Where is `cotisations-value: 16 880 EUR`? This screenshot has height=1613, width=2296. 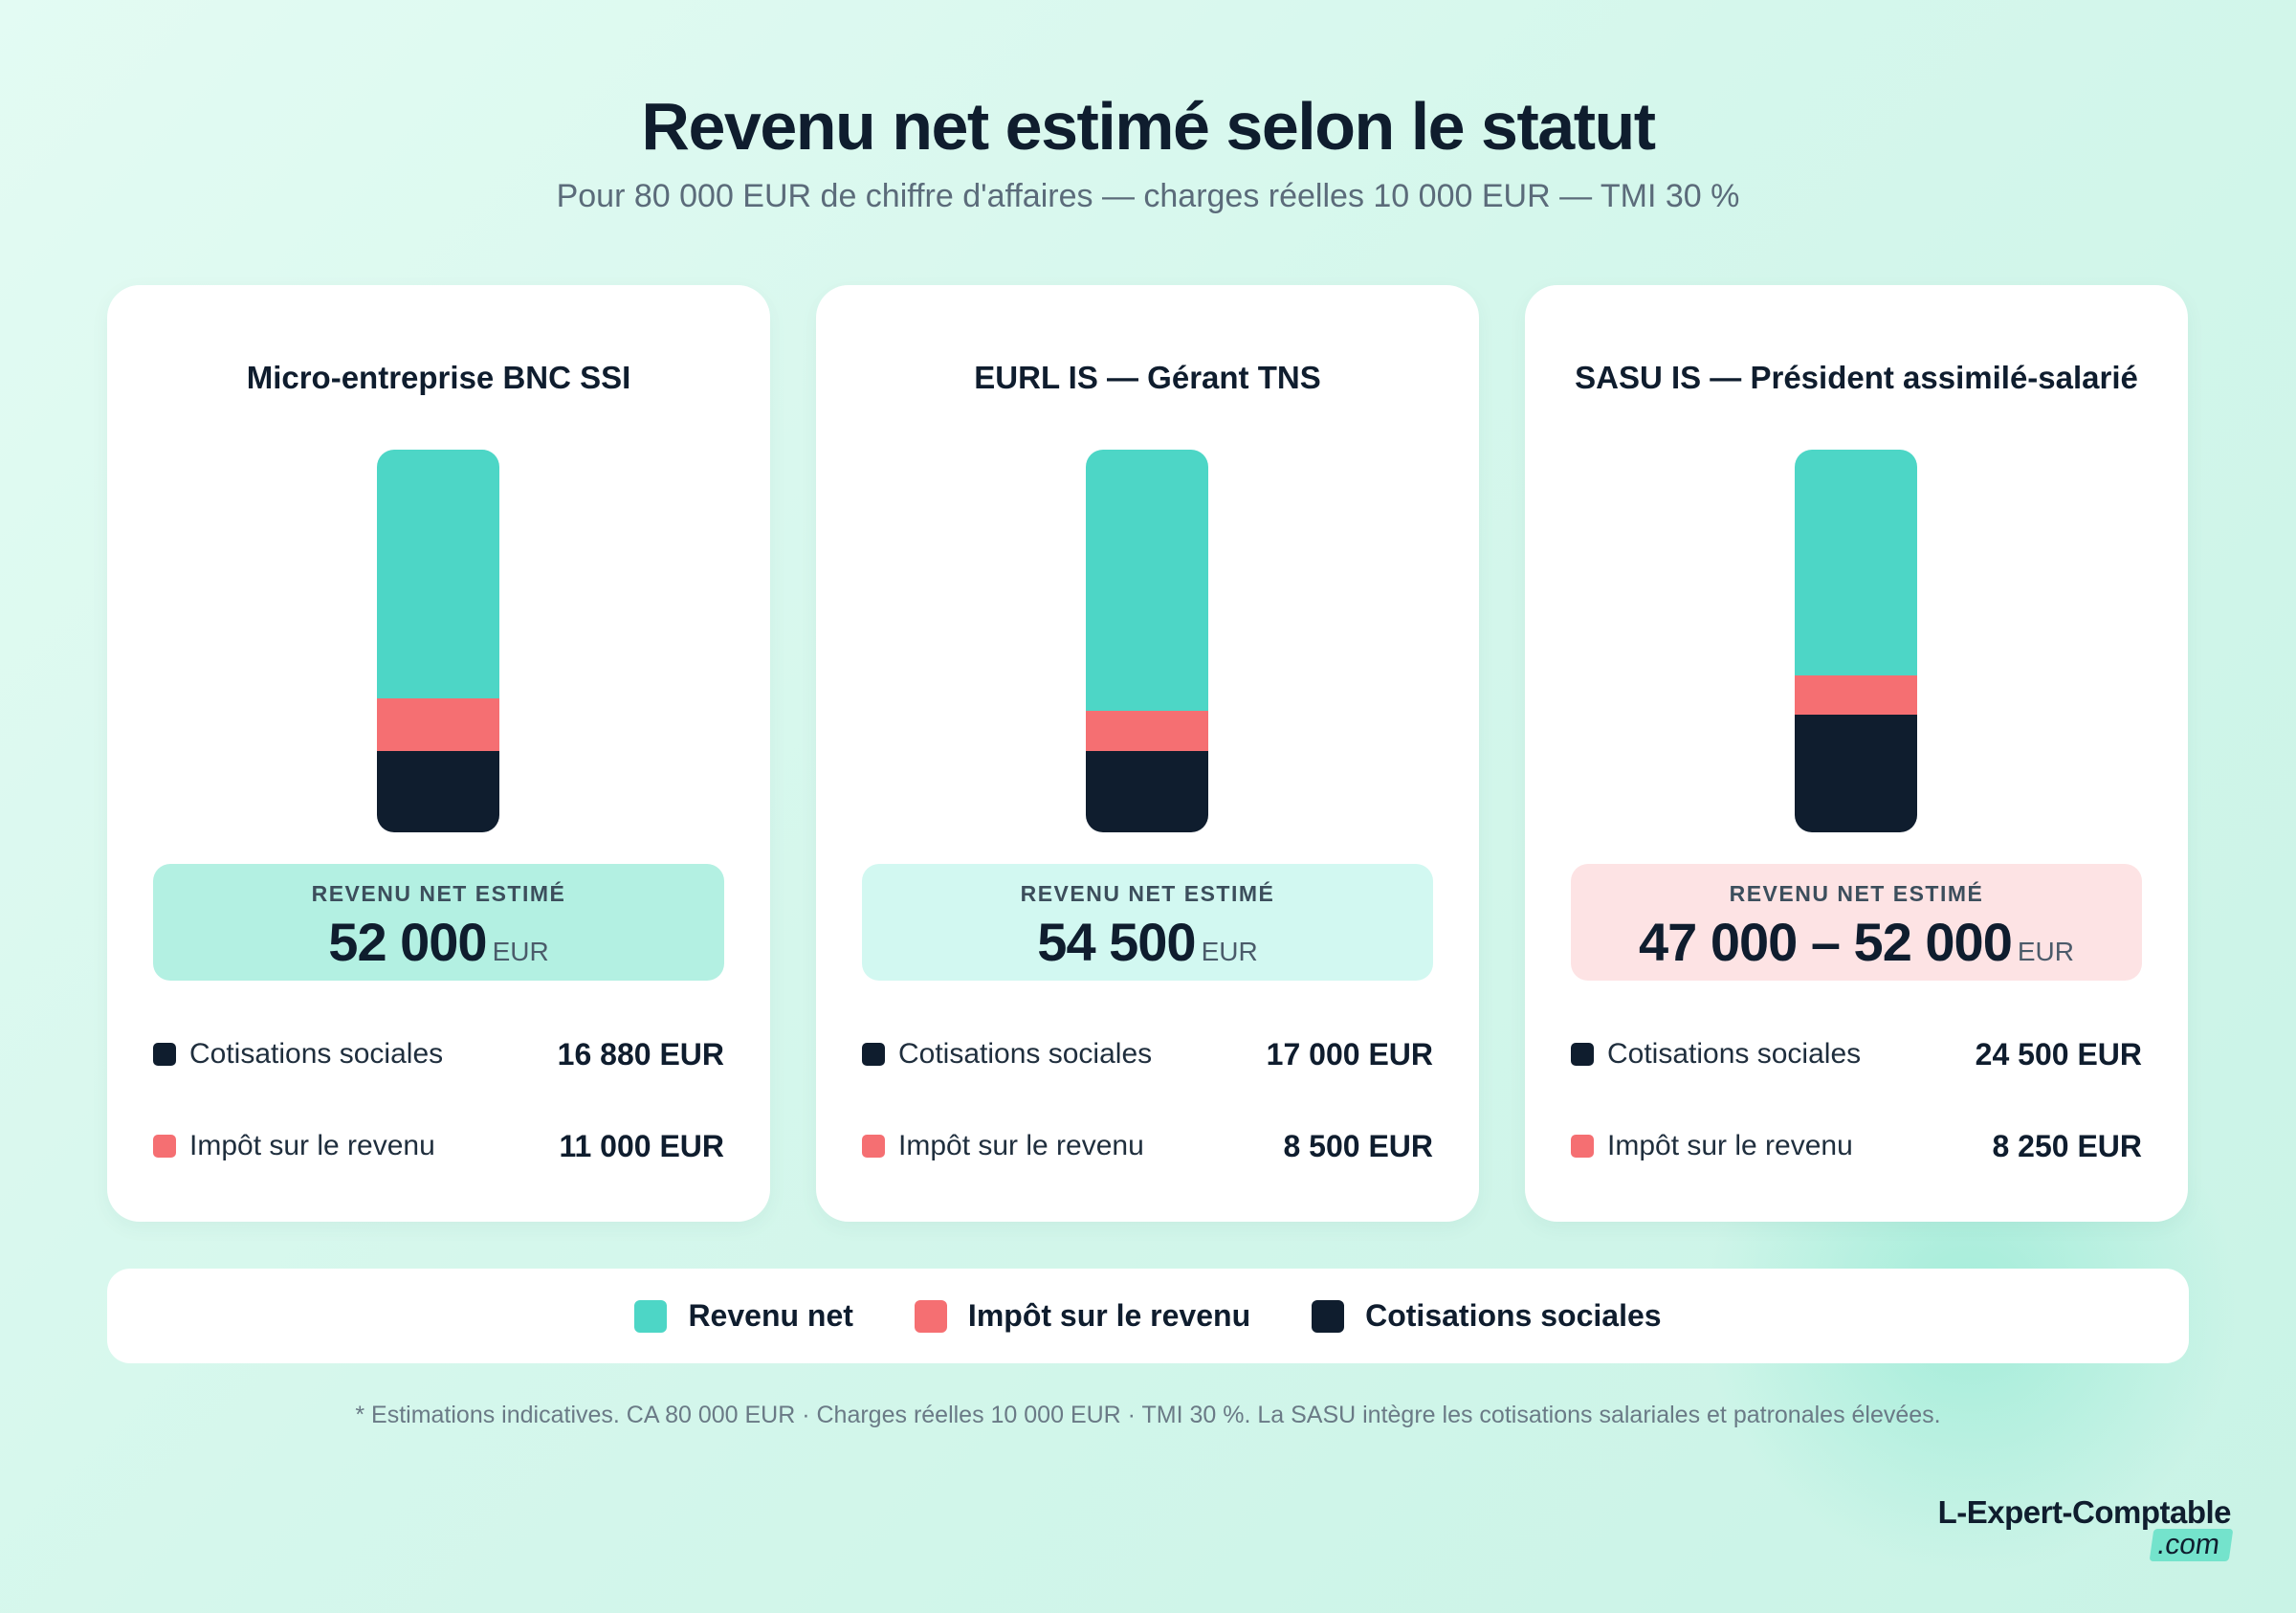 cotisations-value: 16 880 EUR is located at coordinates (641, 1054).